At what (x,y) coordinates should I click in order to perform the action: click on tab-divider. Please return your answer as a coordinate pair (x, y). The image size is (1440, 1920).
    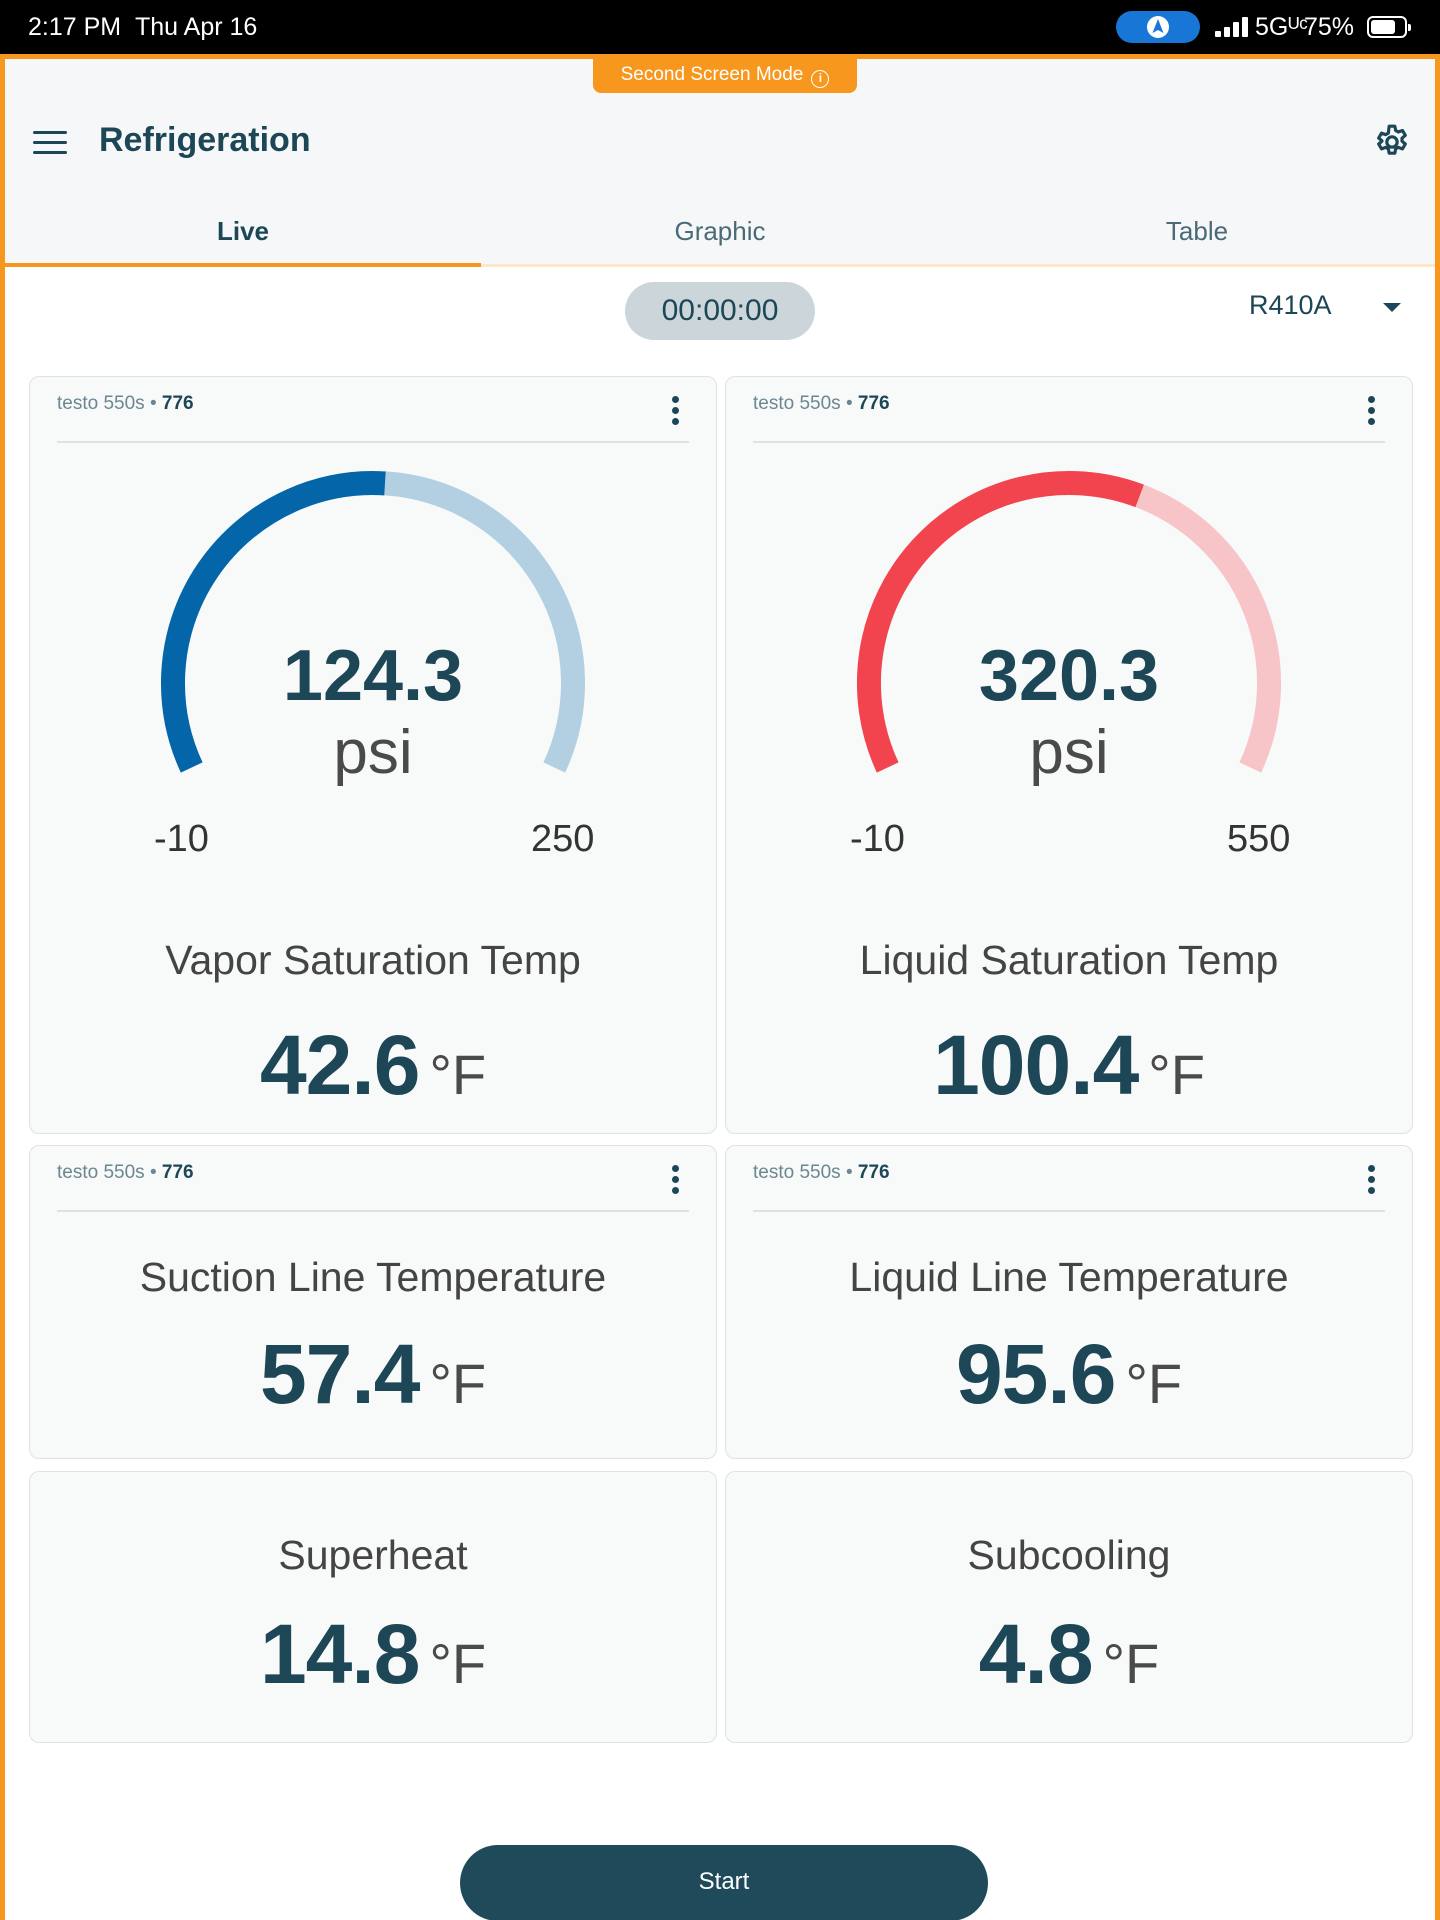
    Looking at the image, I should click on (720, 265).